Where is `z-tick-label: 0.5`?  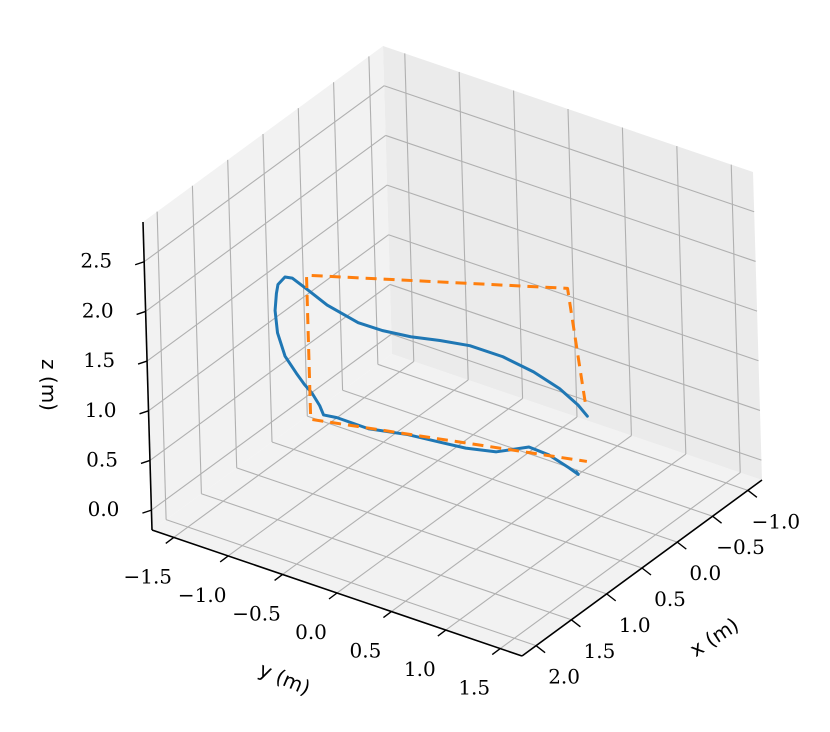
z-tick-label: 0.5 is located at coordinates (102, 459).